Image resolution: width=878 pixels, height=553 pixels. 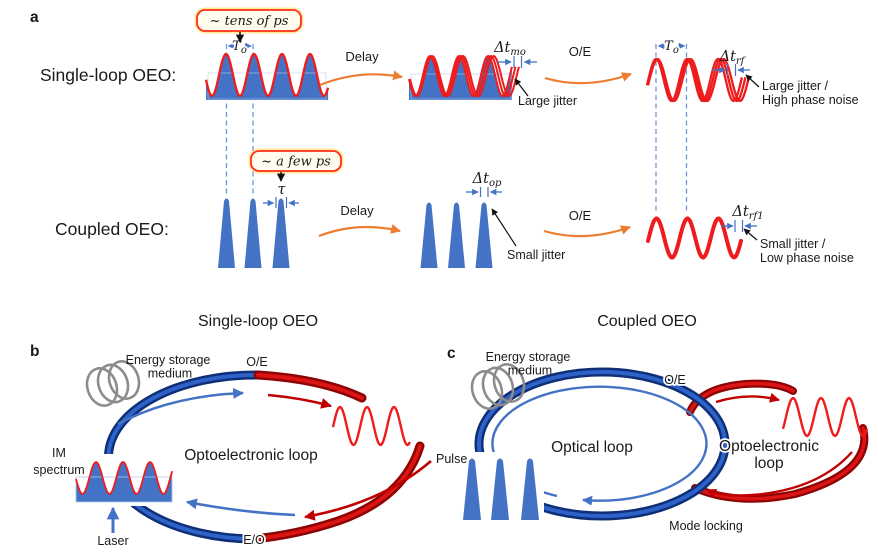 What do you see at coordinates (108, 75) in the screenshot?
I see `row1-label: Single-loop OEO:` at bounding box center [108, 75].